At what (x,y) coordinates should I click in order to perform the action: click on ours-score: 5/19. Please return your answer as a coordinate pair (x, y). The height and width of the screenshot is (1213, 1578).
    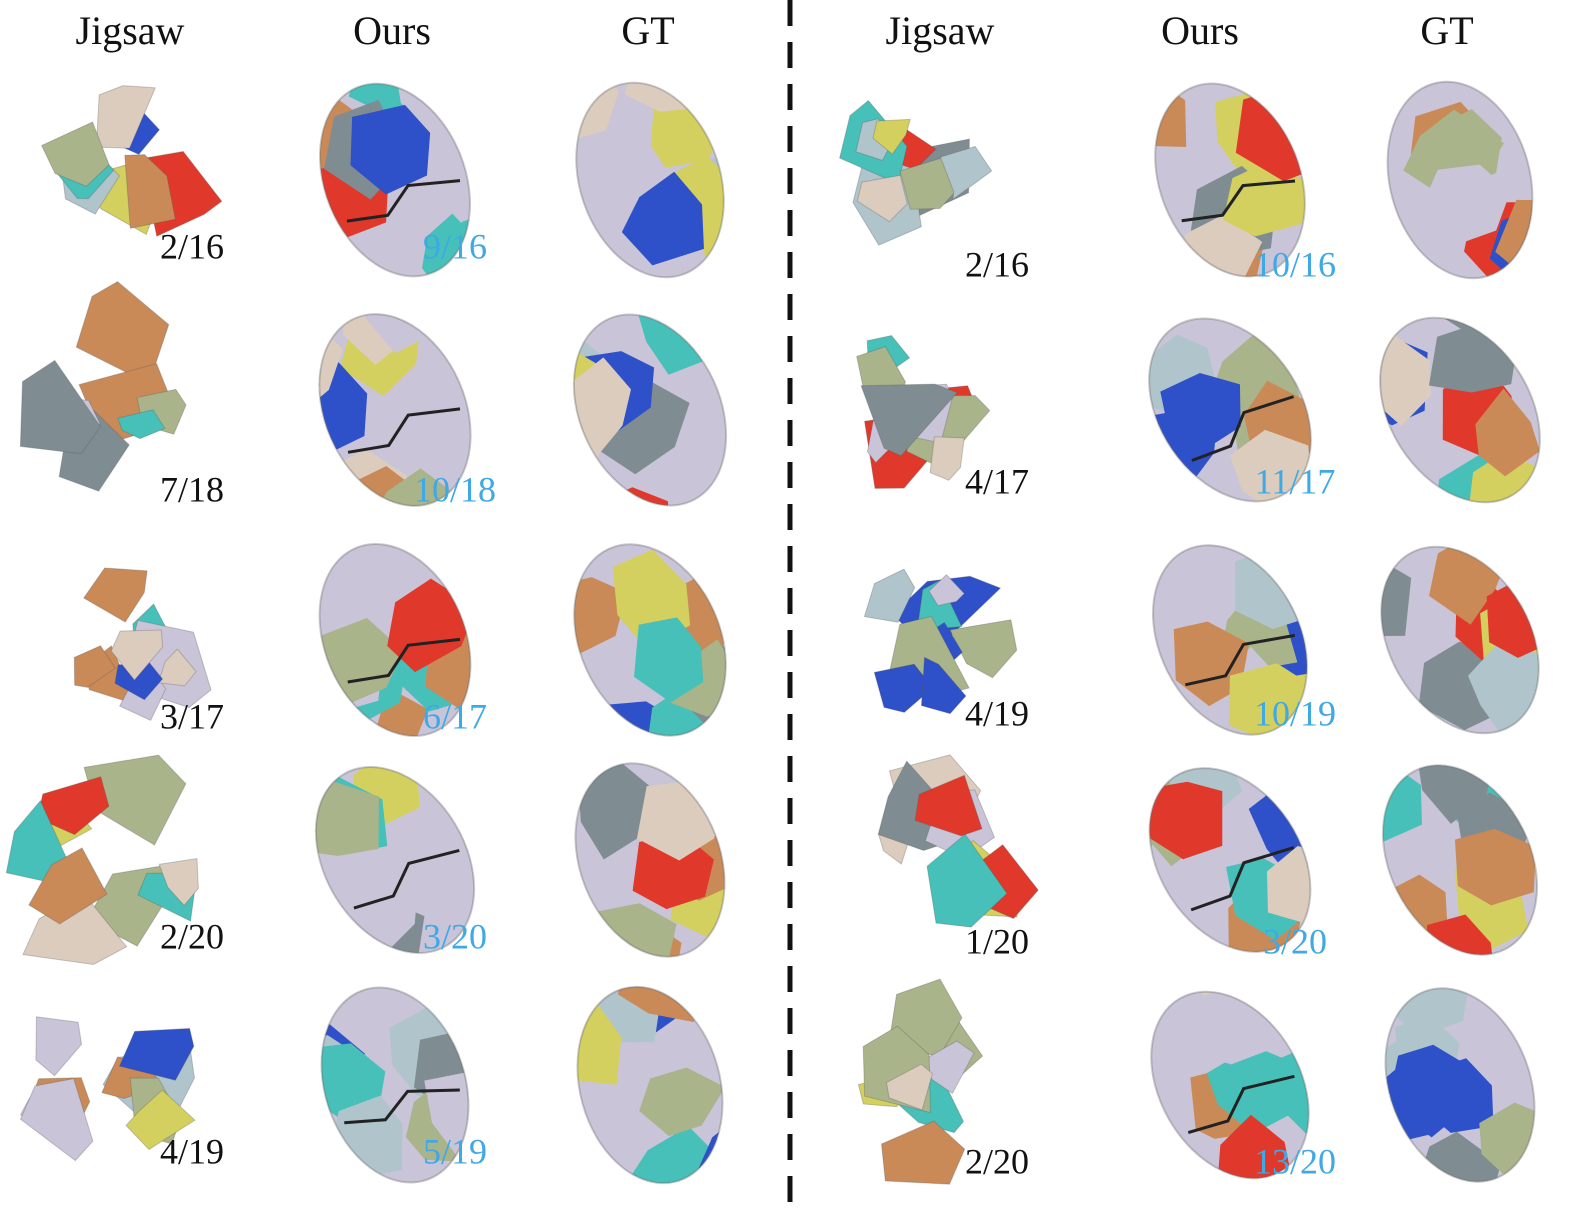
    Looking at the image, I should click on (455, 1151).